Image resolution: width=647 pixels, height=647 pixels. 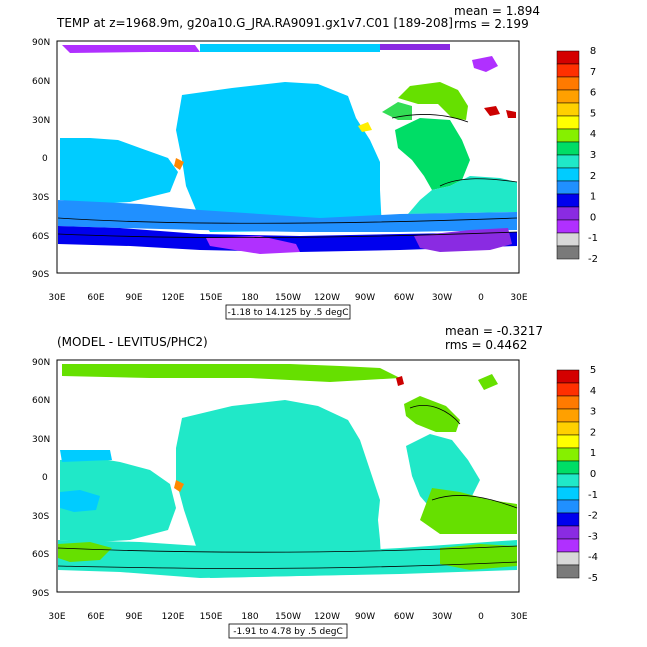 What do you see at coordinates (253, 245) in the screenshot?
I see `panel-1-ross-sea` at bounding box center [253, 245].